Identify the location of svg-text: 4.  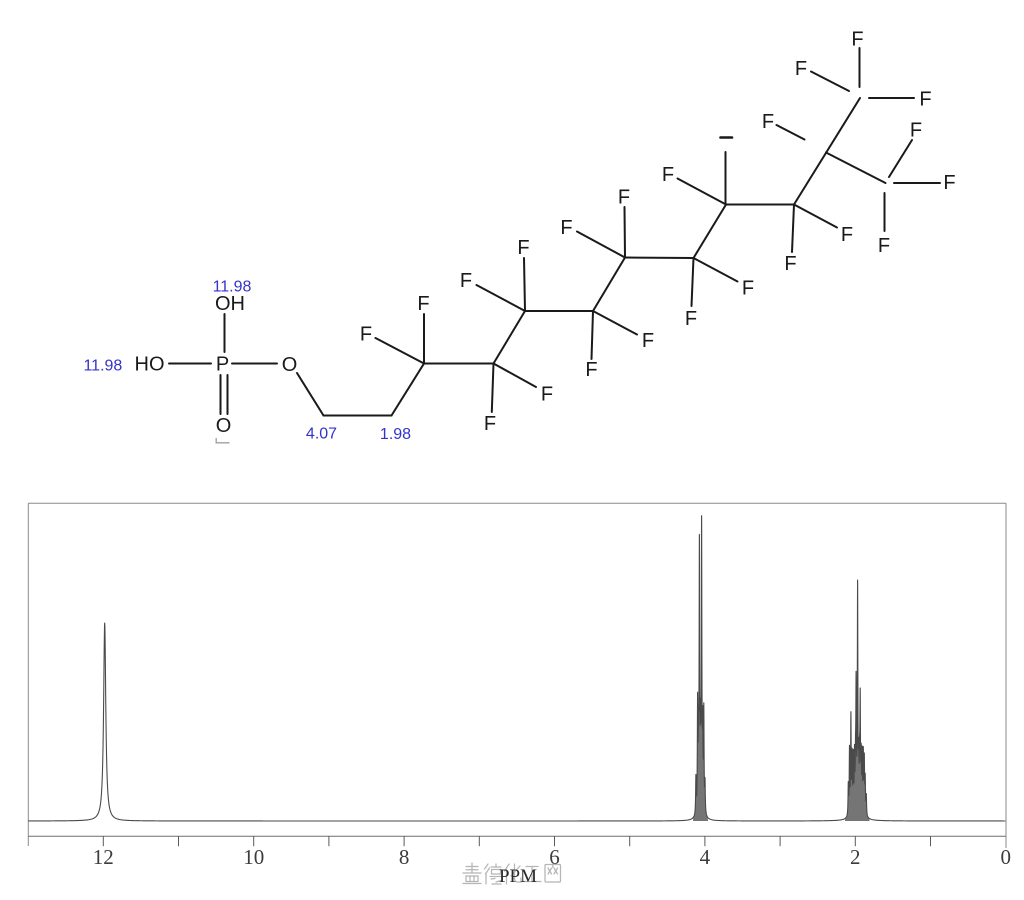
(705, 857).